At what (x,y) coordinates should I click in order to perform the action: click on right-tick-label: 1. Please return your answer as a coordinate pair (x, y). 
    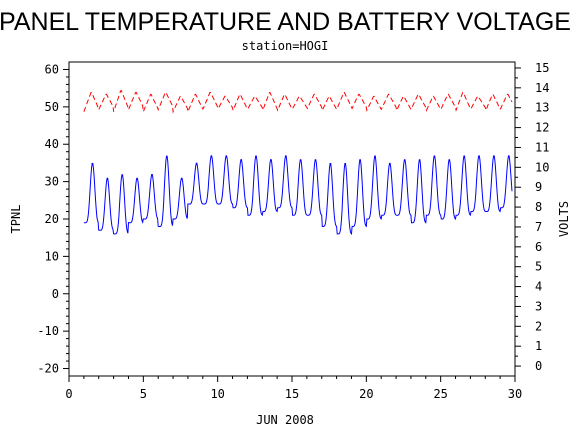
    Looking at the image, I should click on (538, 346).